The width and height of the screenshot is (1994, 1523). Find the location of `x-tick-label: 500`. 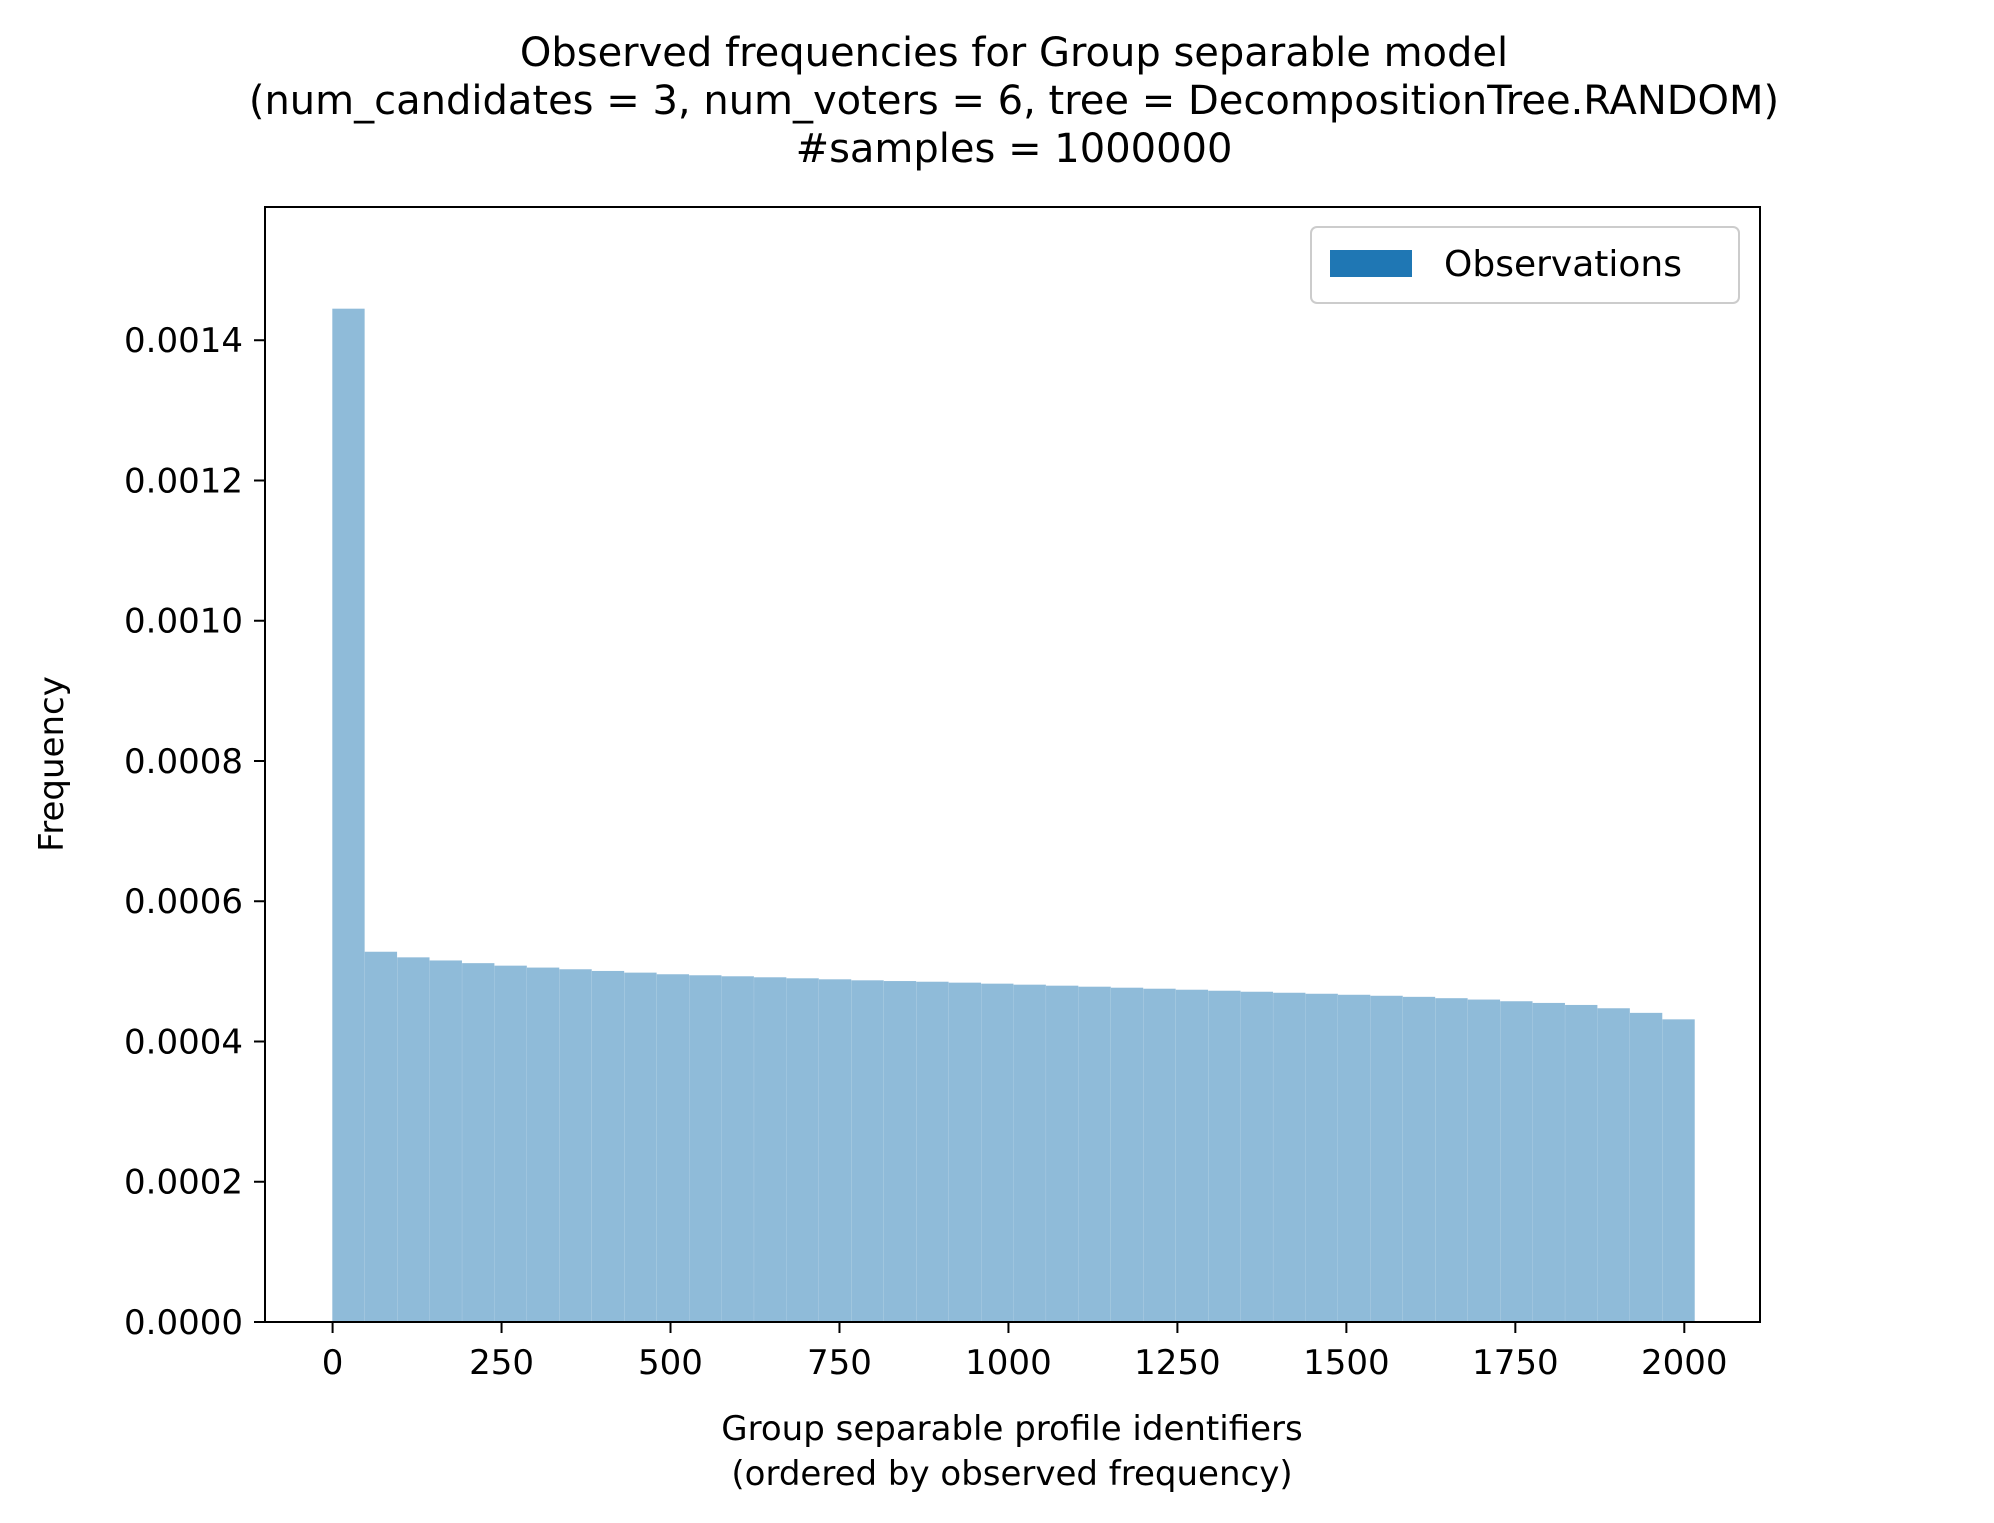

x-tick-label: 500 is located at coordinates (670, 1363).